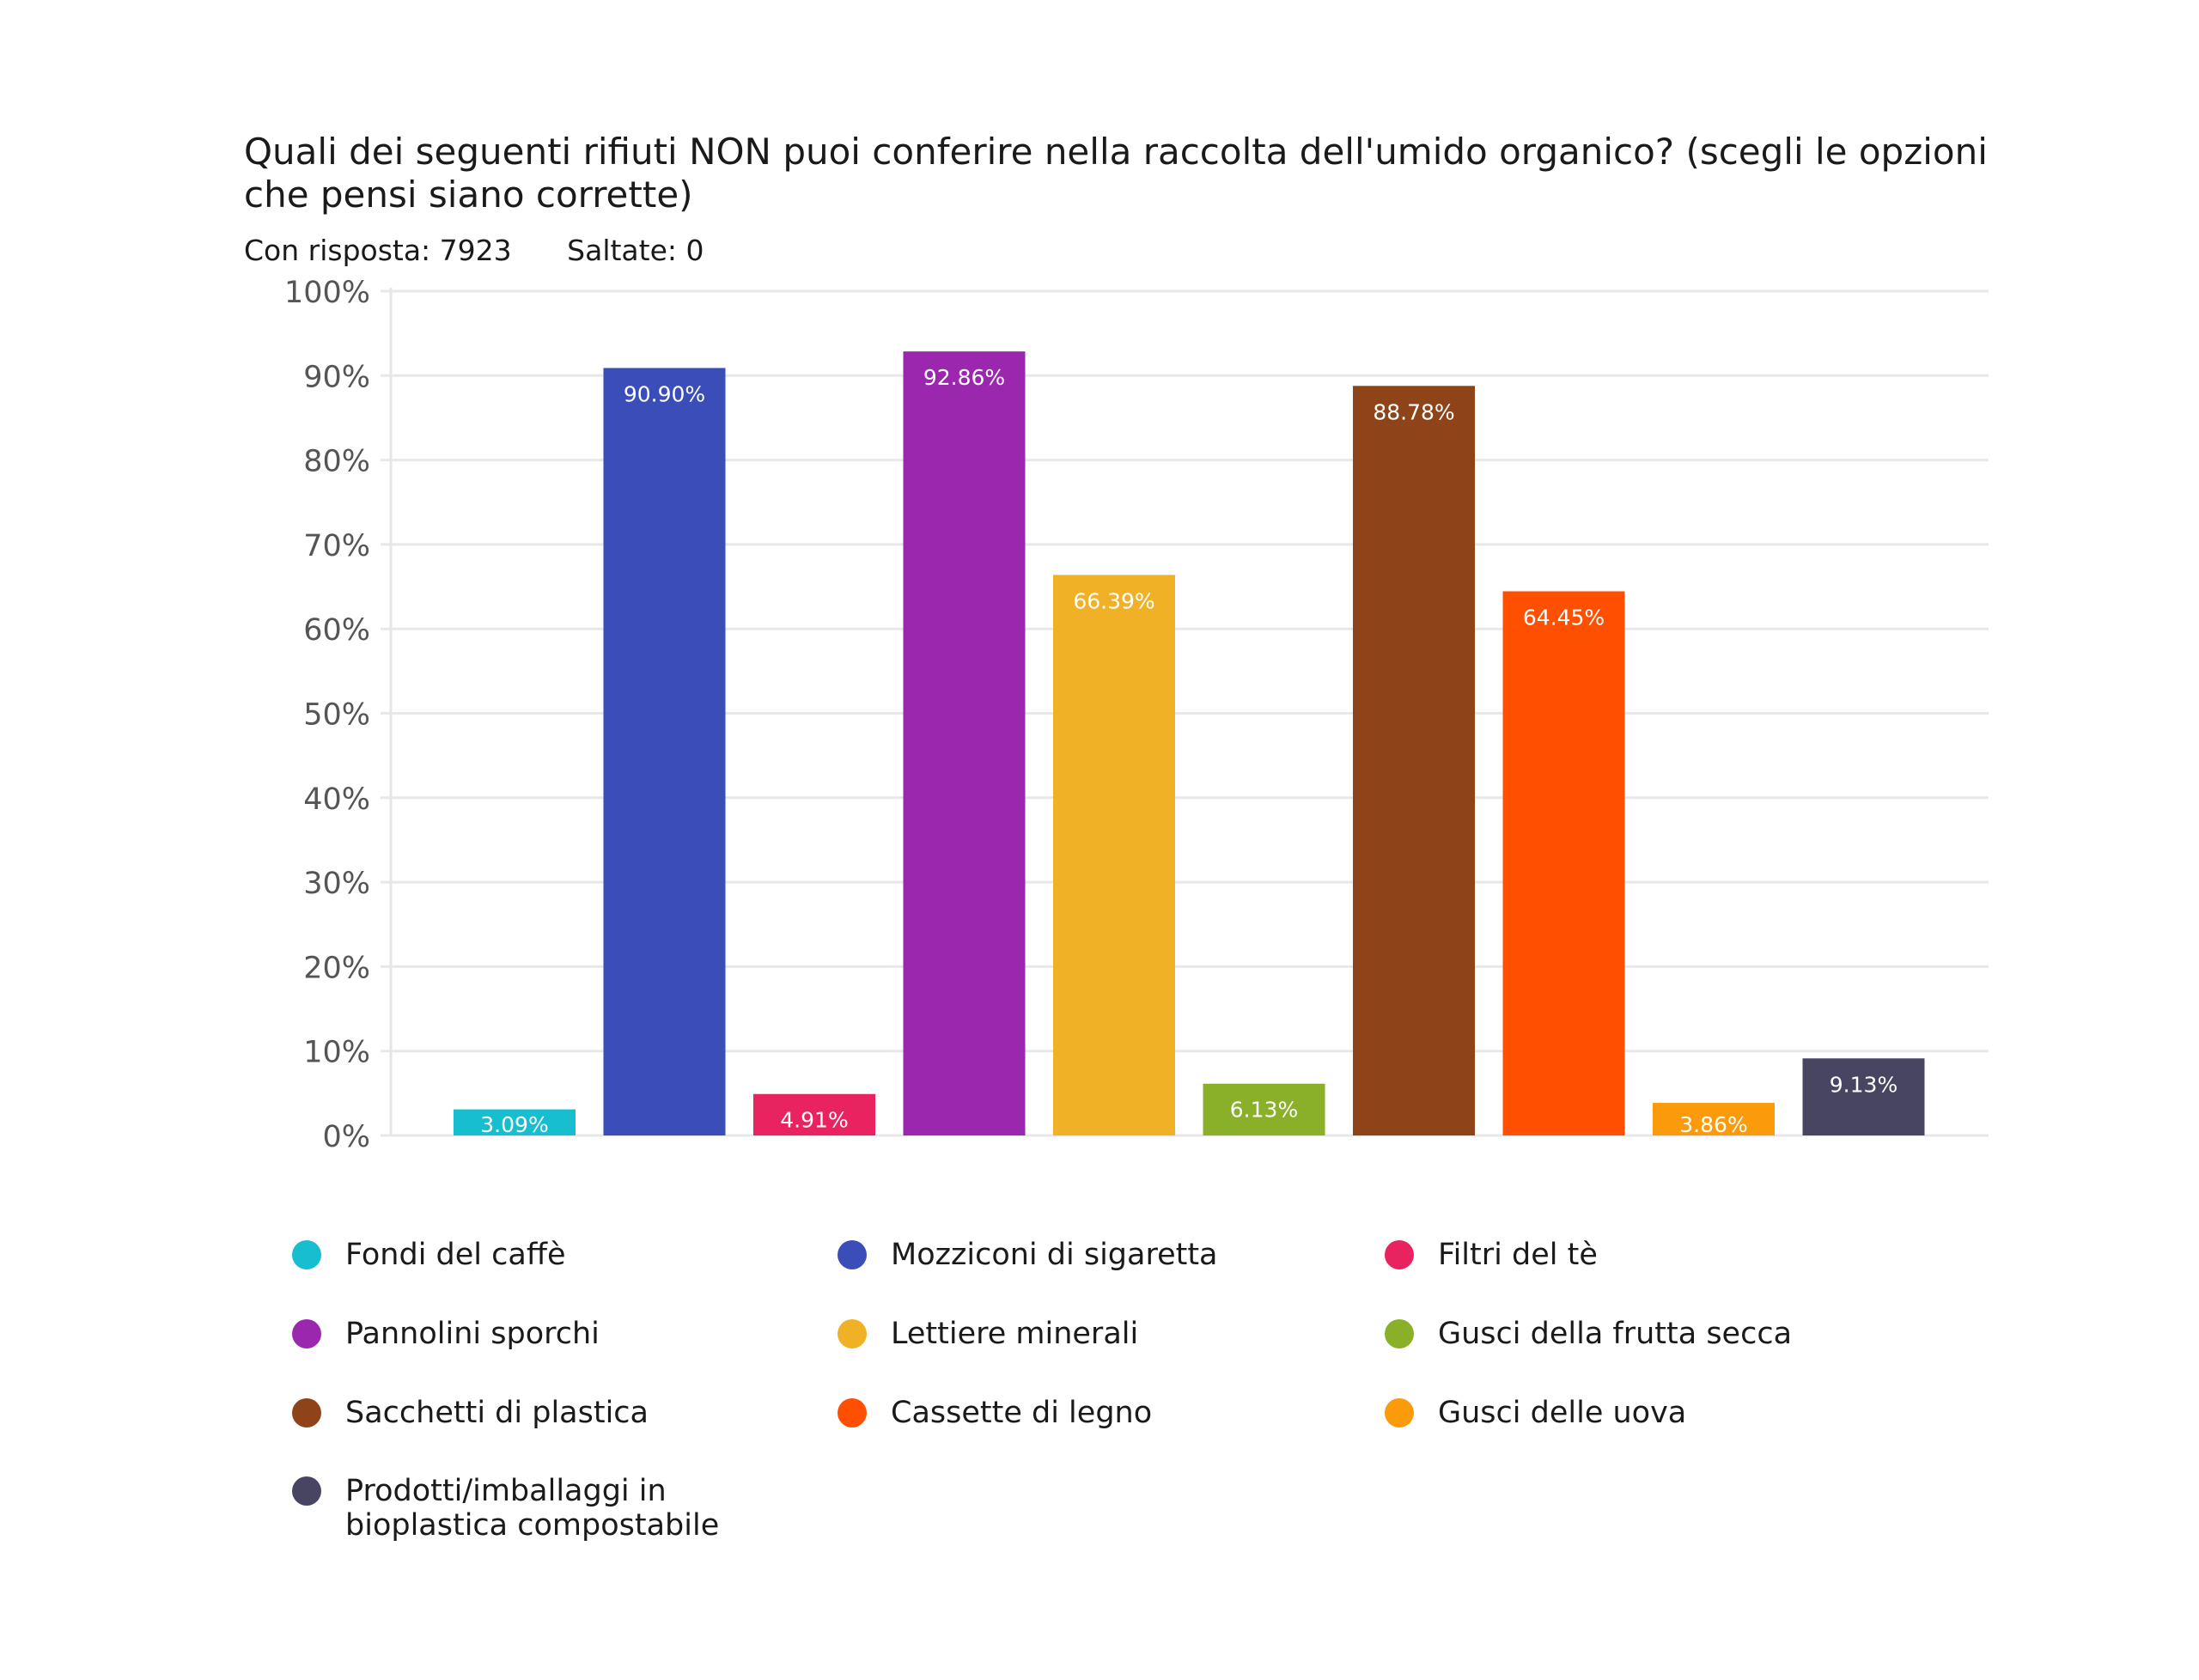  Describe the element at coordinates (1114, 601) in the screenshot. I see `bar-data-label: 66.39%` at that location.